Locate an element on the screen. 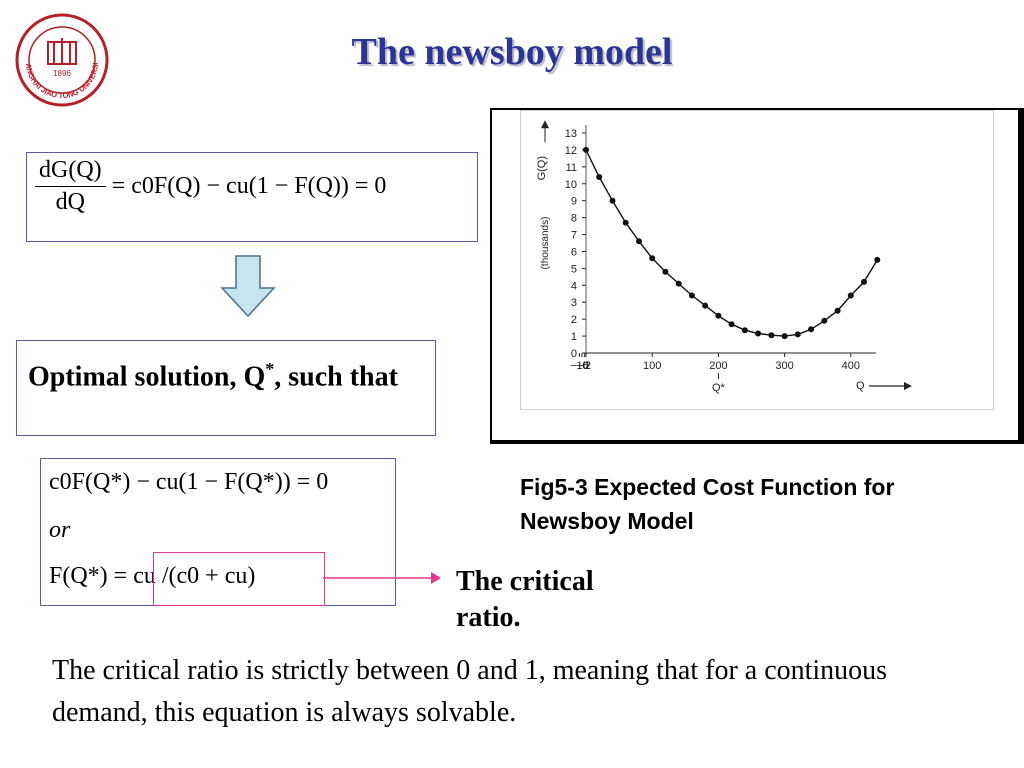  university-logo: SHANGHAI JIAO TONG UNIVERSITY 1896 is located at coordinates (61, 59).